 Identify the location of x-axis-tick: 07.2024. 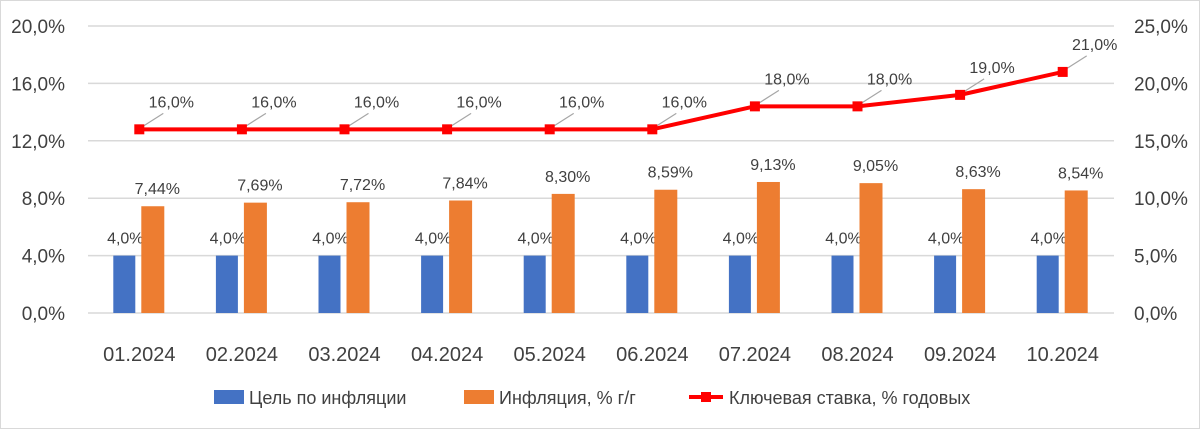
(755, 355).